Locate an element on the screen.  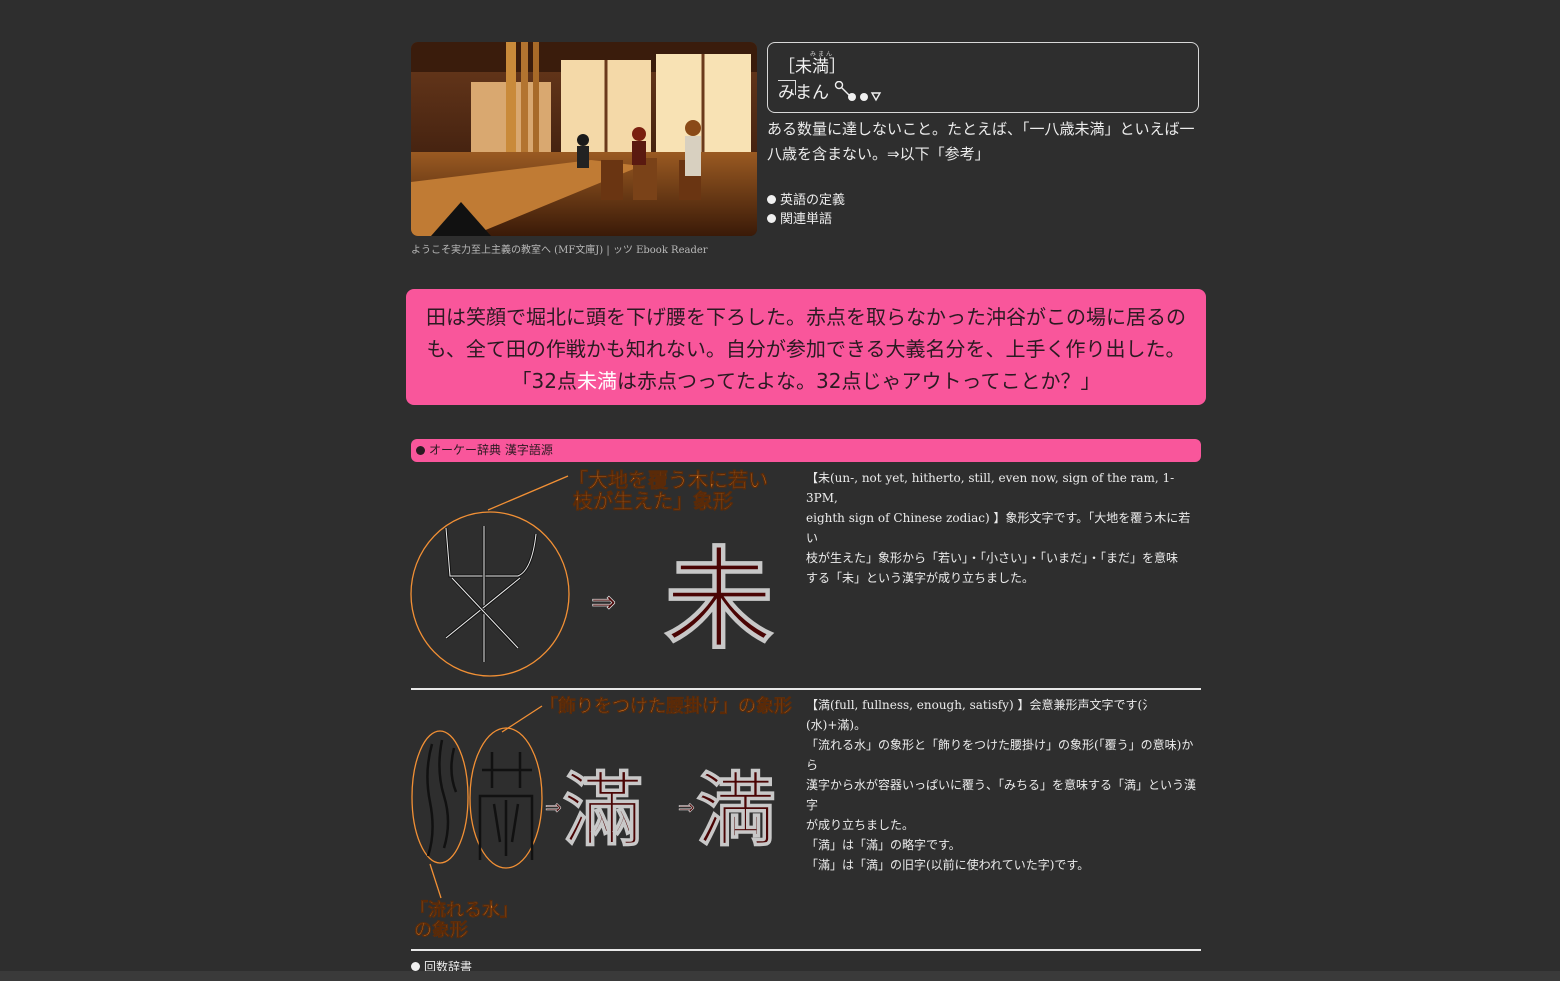
pitch-accent-mark is located at coordinates (787, 87).